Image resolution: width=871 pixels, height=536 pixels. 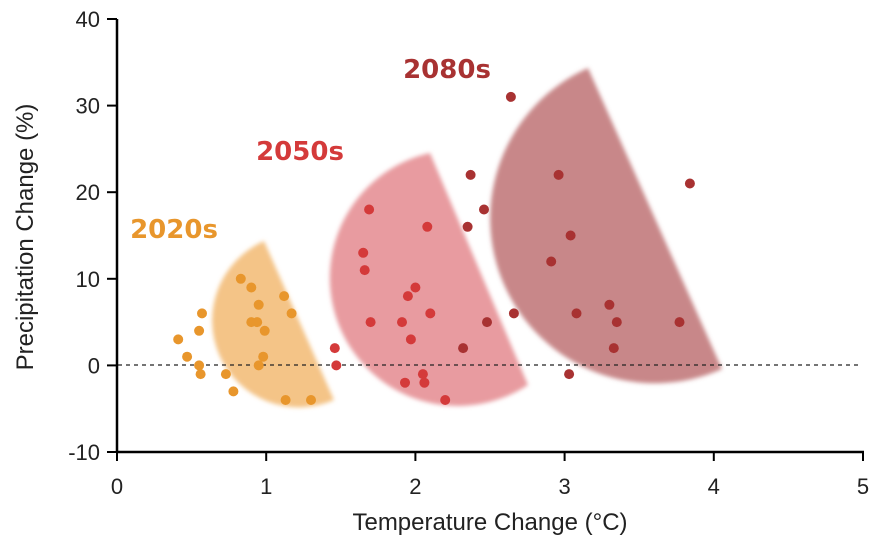 What do you see at coordinates (25, 237) in the screenshot?
I see `y-axis-label: Precipitation Change (%)` at bounding box center [25, 237].